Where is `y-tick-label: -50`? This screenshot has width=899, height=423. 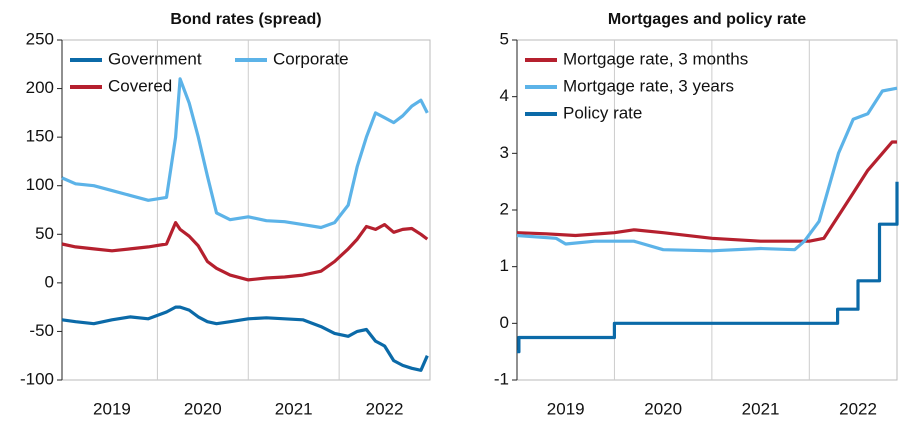
y-tick-label: -50 is located at coordinates (41, 330).